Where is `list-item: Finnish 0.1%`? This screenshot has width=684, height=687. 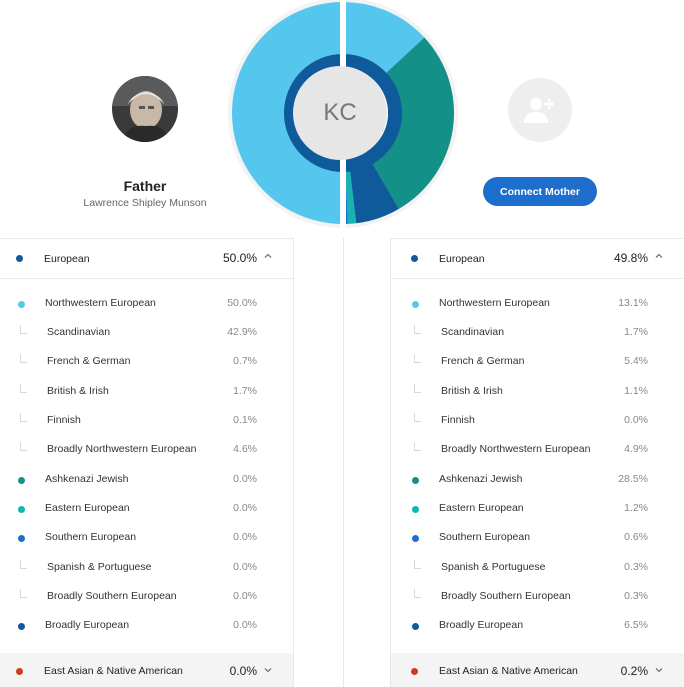
list-item: Finnish 0.1% is located at coordinates (146, 423).